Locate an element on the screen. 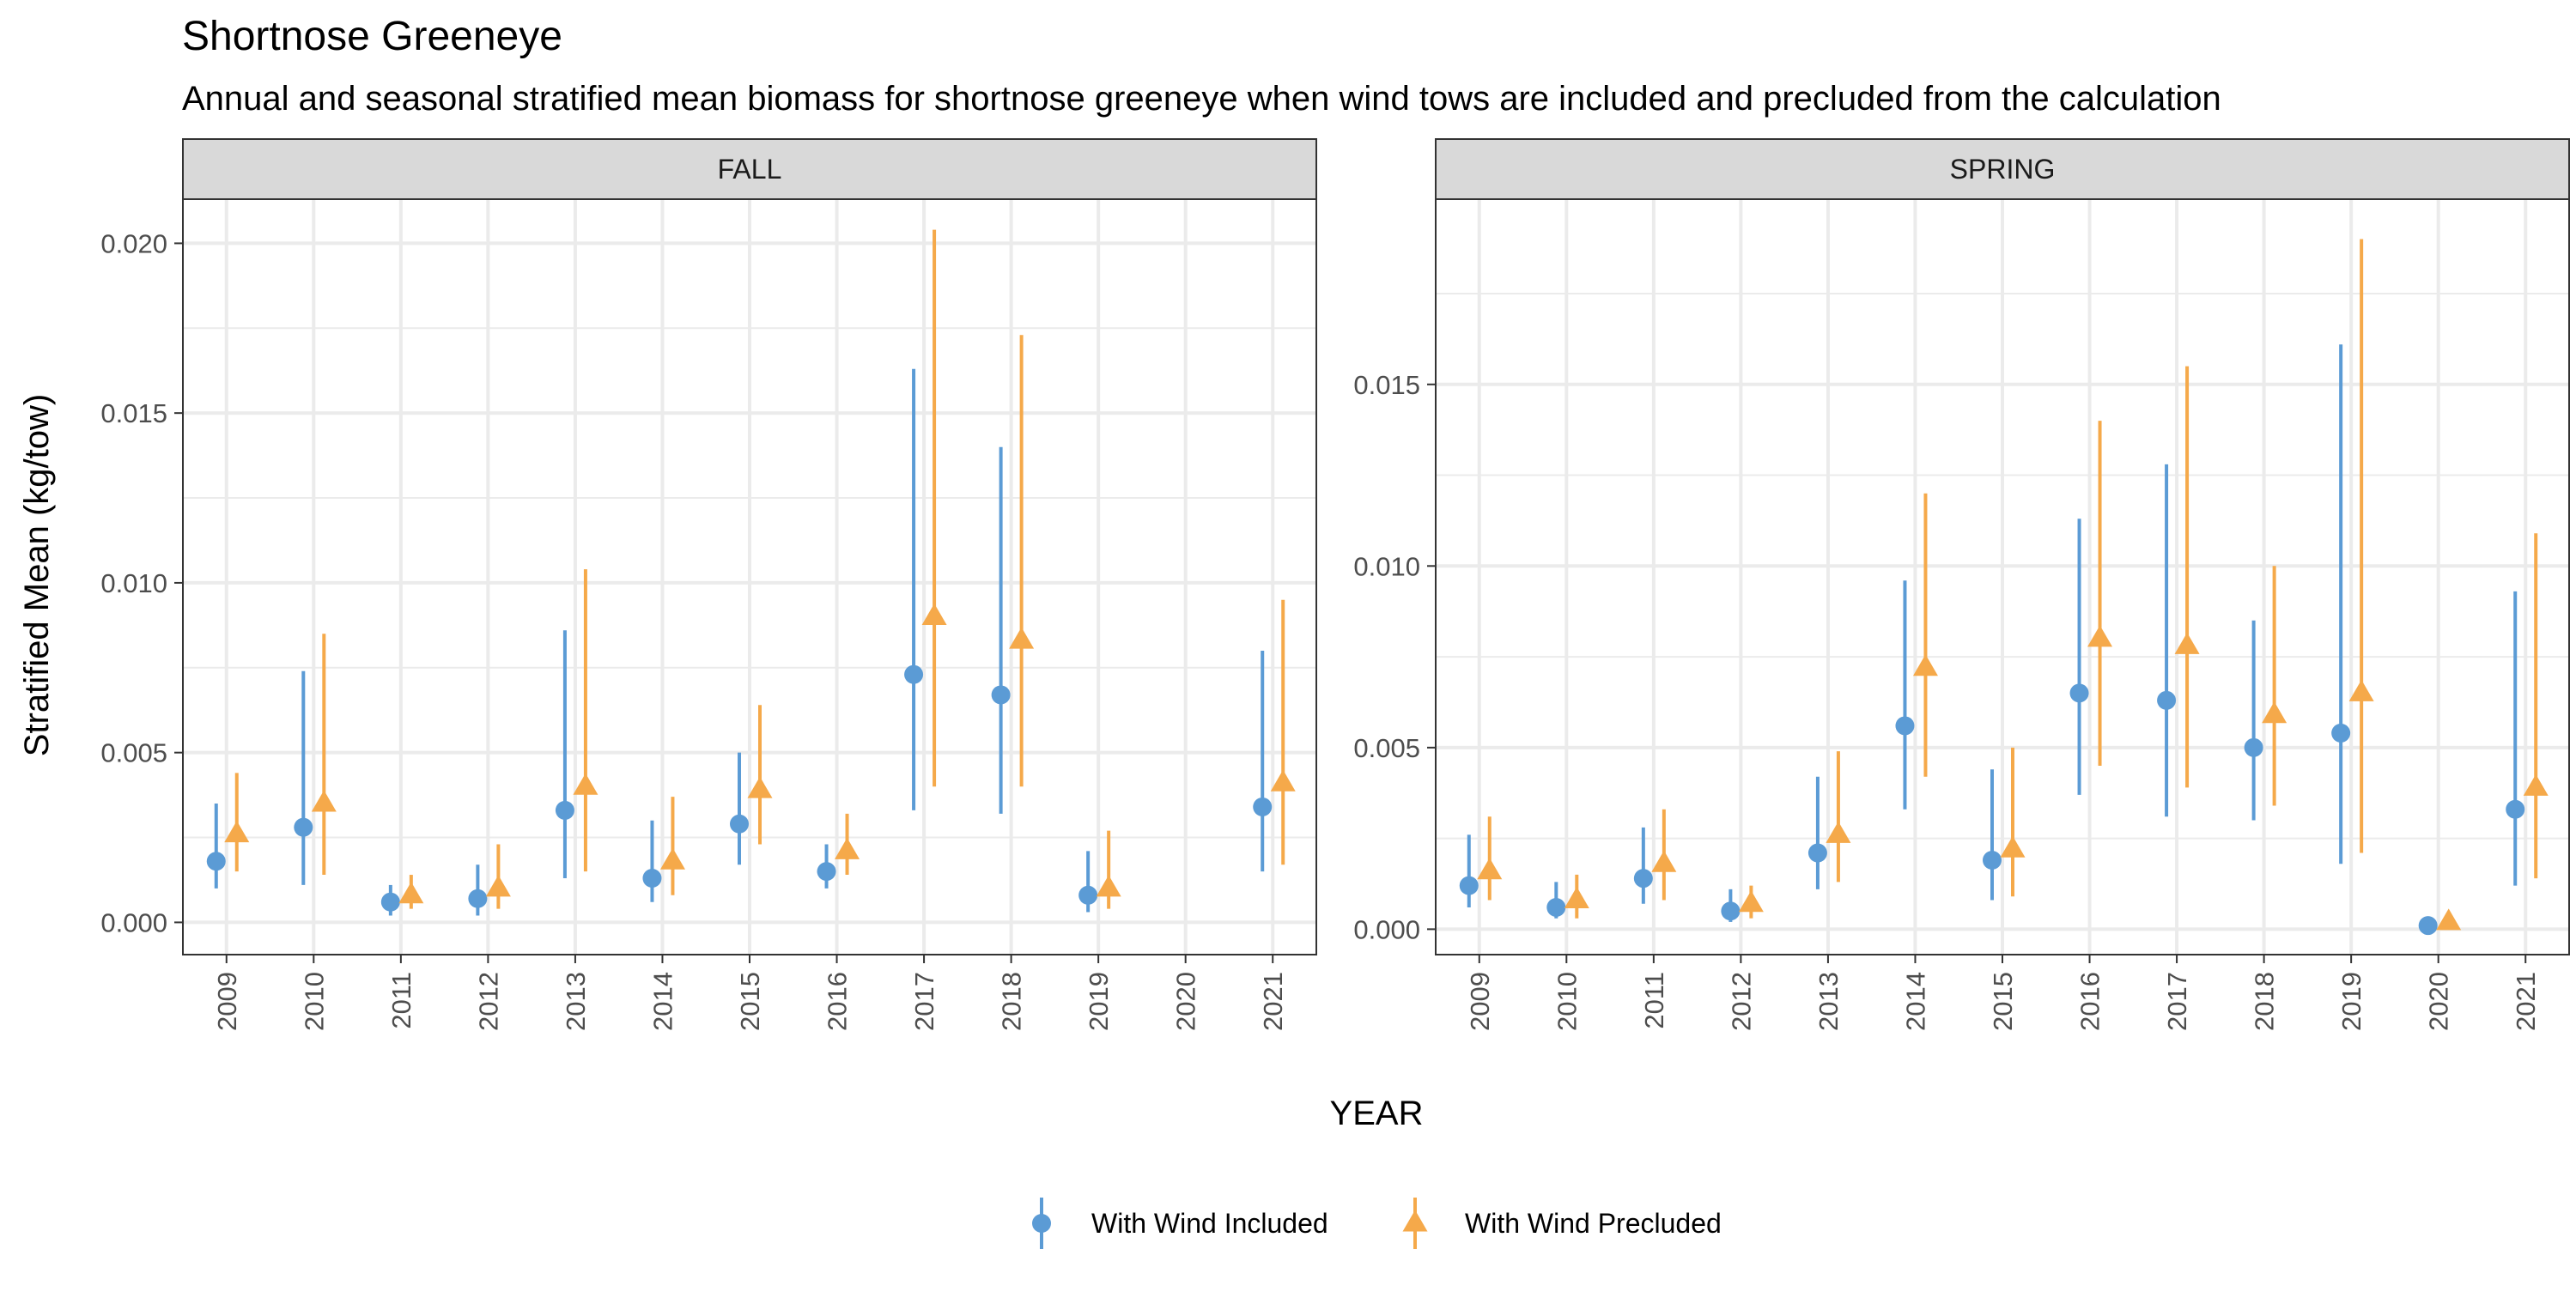 The width and height of the screenshot is (2576, 1292). legend-key-circle is located at coordinates (1041, 1223).